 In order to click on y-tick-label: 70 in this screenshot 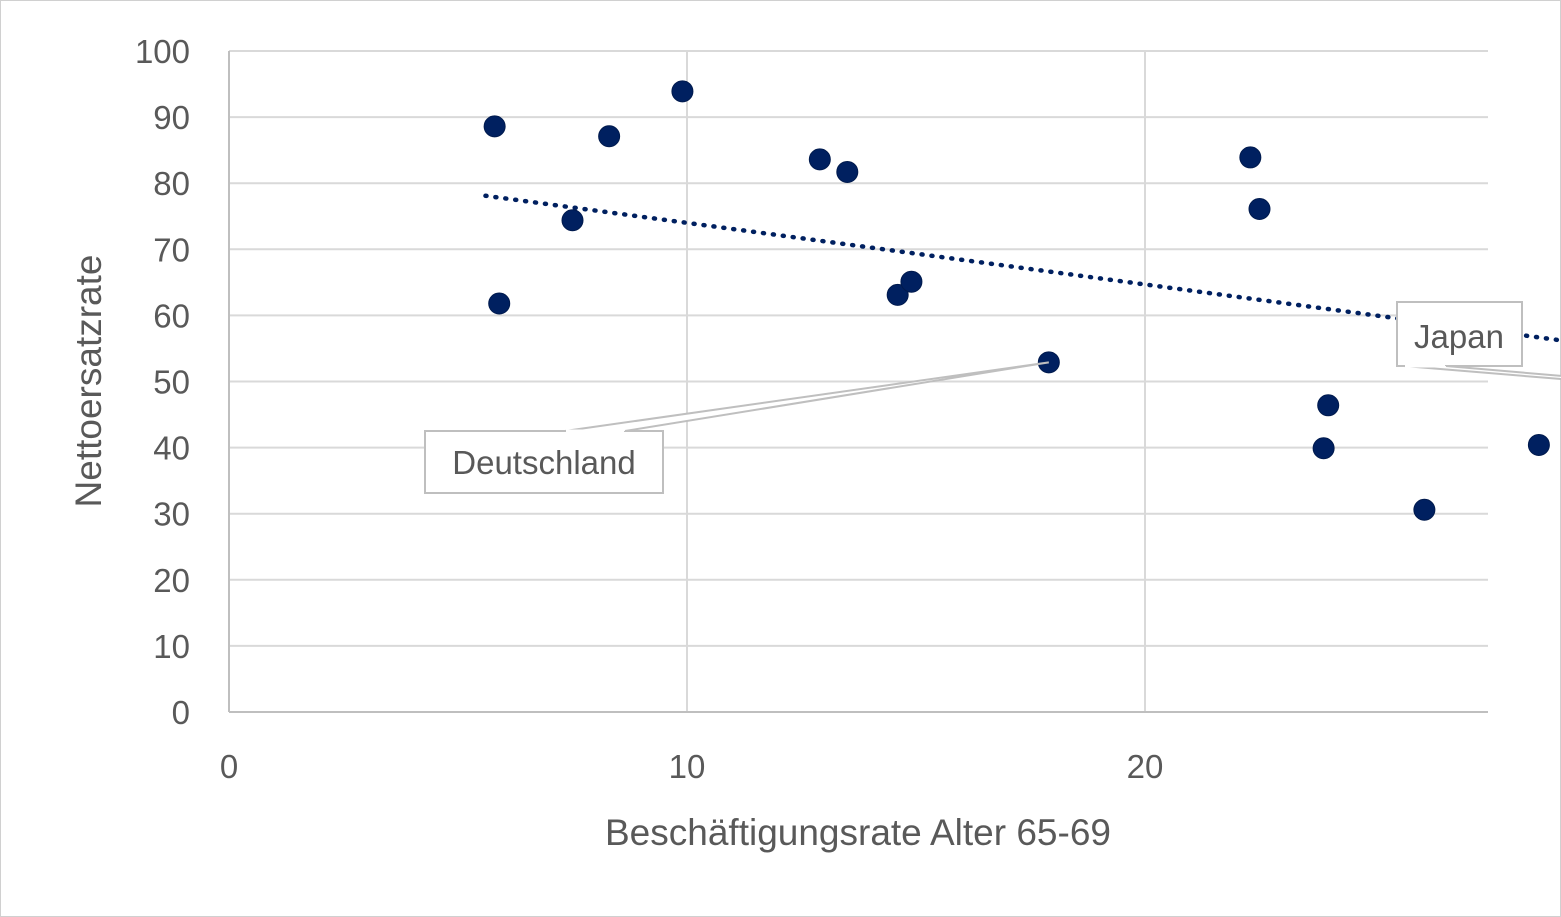, I will do `click(171, 249)`.